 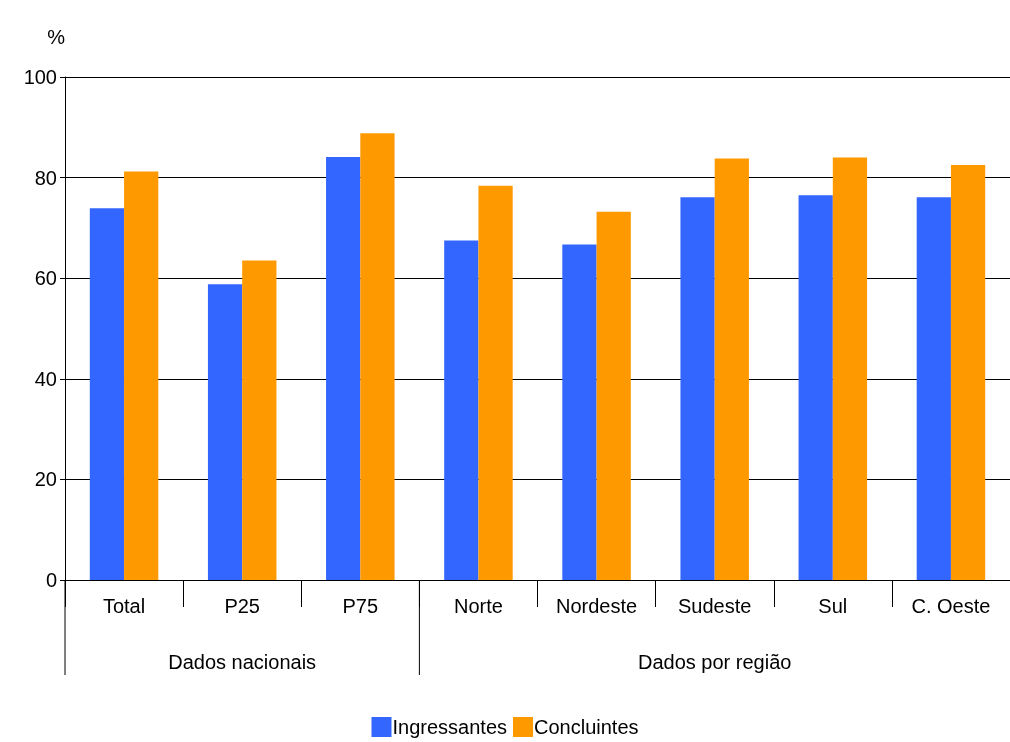 I want to click on text: Dados nacionais, so click(x=242, y=662).